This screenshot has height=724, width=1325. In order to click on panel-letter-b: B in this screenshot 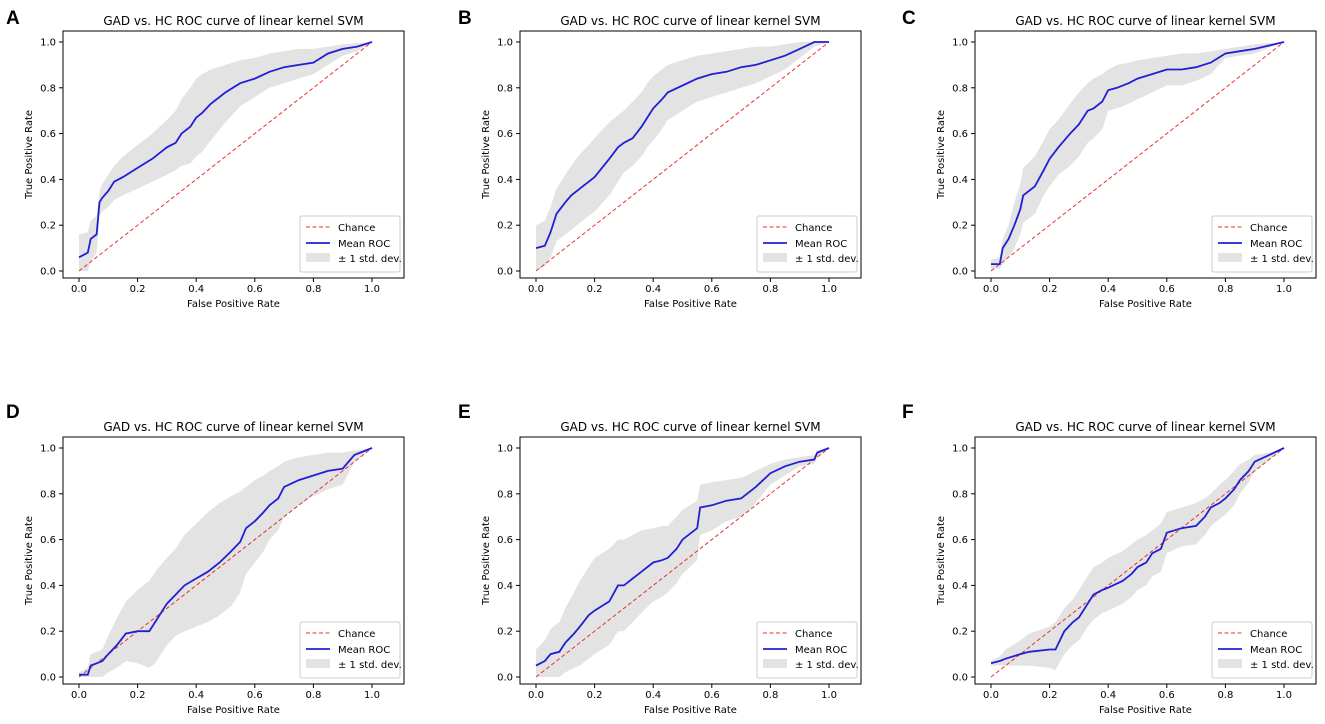, I will do `click(465, 18)`.